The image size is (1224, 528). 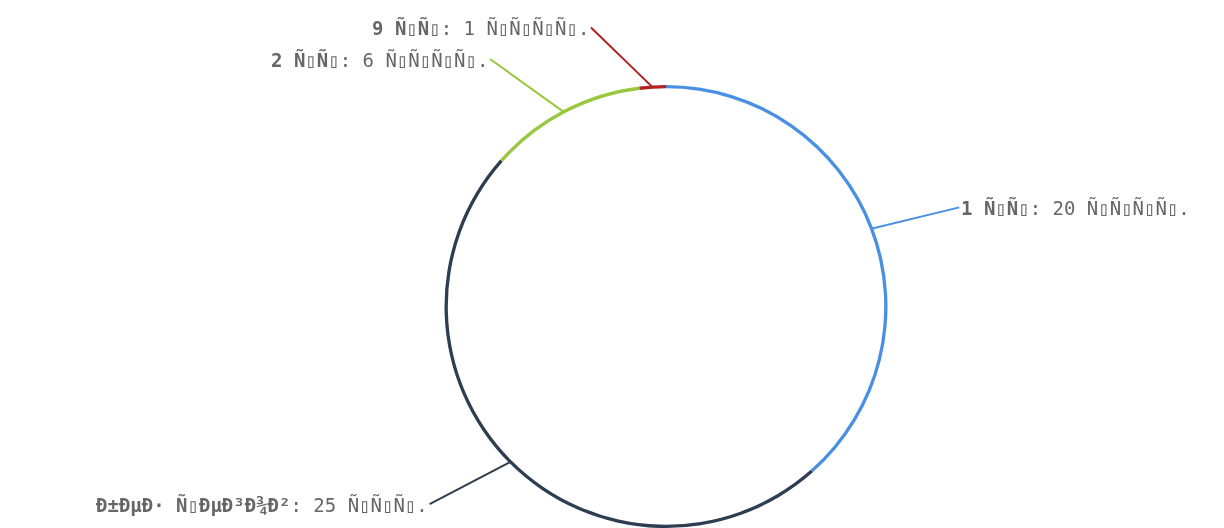 What do you see at coordinates (995, 207) in the screenshot?
I see `slice-label: 1 Ñ▯Ñ▯` at bounding box center [995, 207].